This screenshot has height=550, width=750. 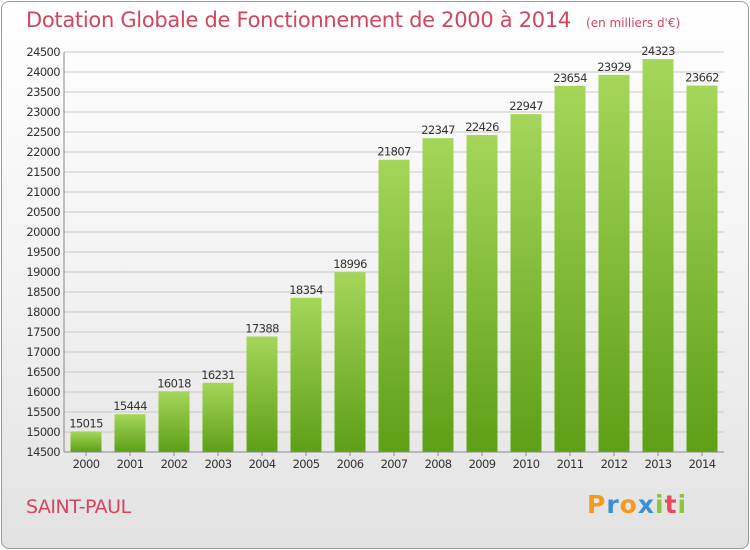 I want to click on y-tick-label: 21000, so click(x=43, y=192).